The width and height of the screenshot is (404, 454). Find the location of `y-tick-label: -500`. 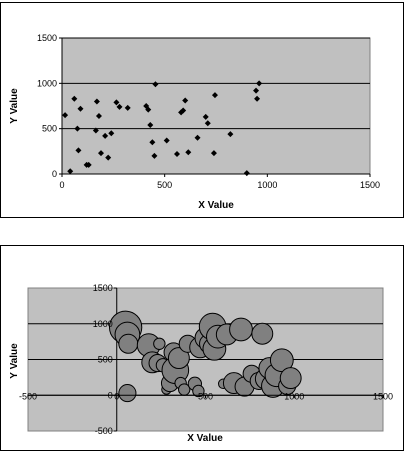

y-tick-label: -500 is located at coordinates (104, 431).